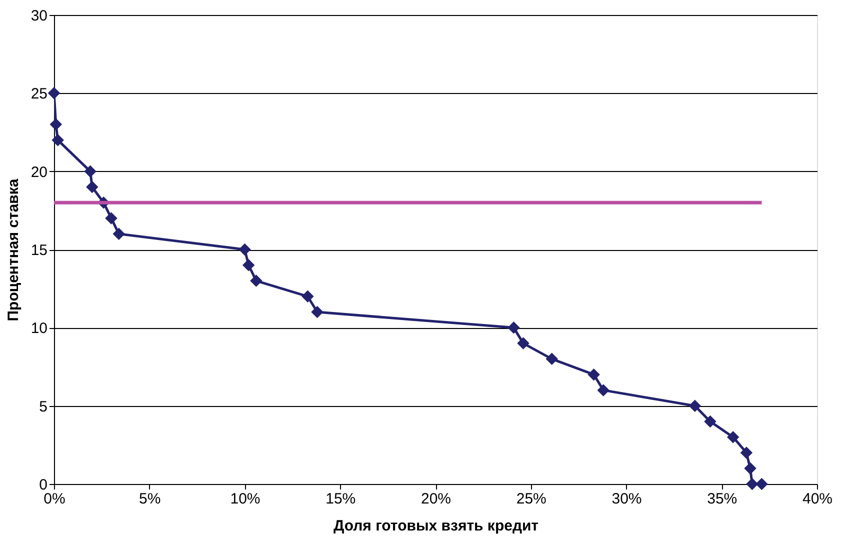 The height and width of the screenshot is (542, 865). What do you see at coordinates (39, 329) in the screenshot?
I see `y-tick-label: 10` at bounding box center [39, 329].